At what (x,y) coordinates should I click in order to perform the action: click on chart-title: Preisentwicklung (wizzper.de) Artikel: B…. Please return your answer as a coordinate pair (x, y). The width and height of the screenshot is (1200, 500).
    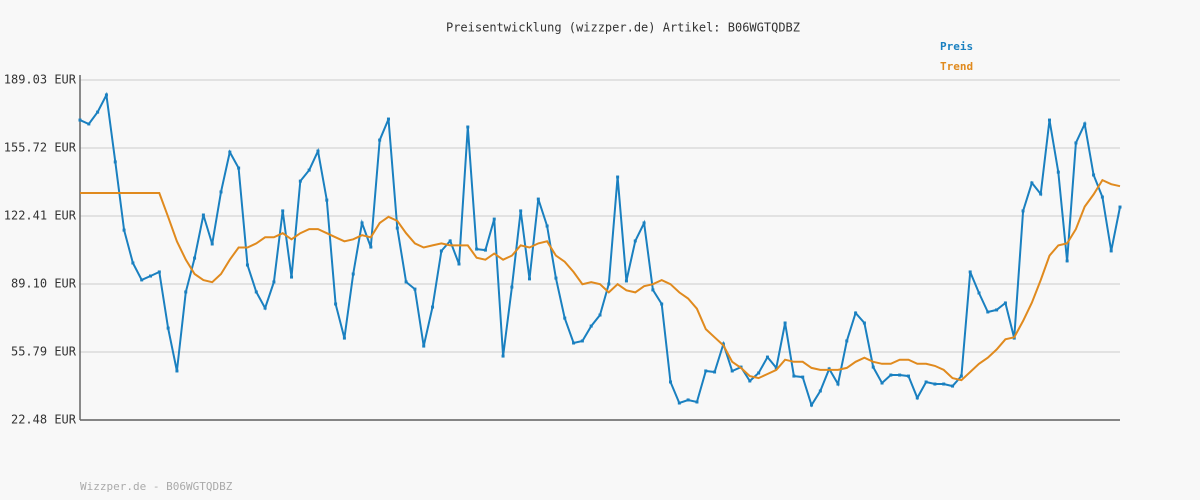
    Looking at the image, I should click on (623, 28).